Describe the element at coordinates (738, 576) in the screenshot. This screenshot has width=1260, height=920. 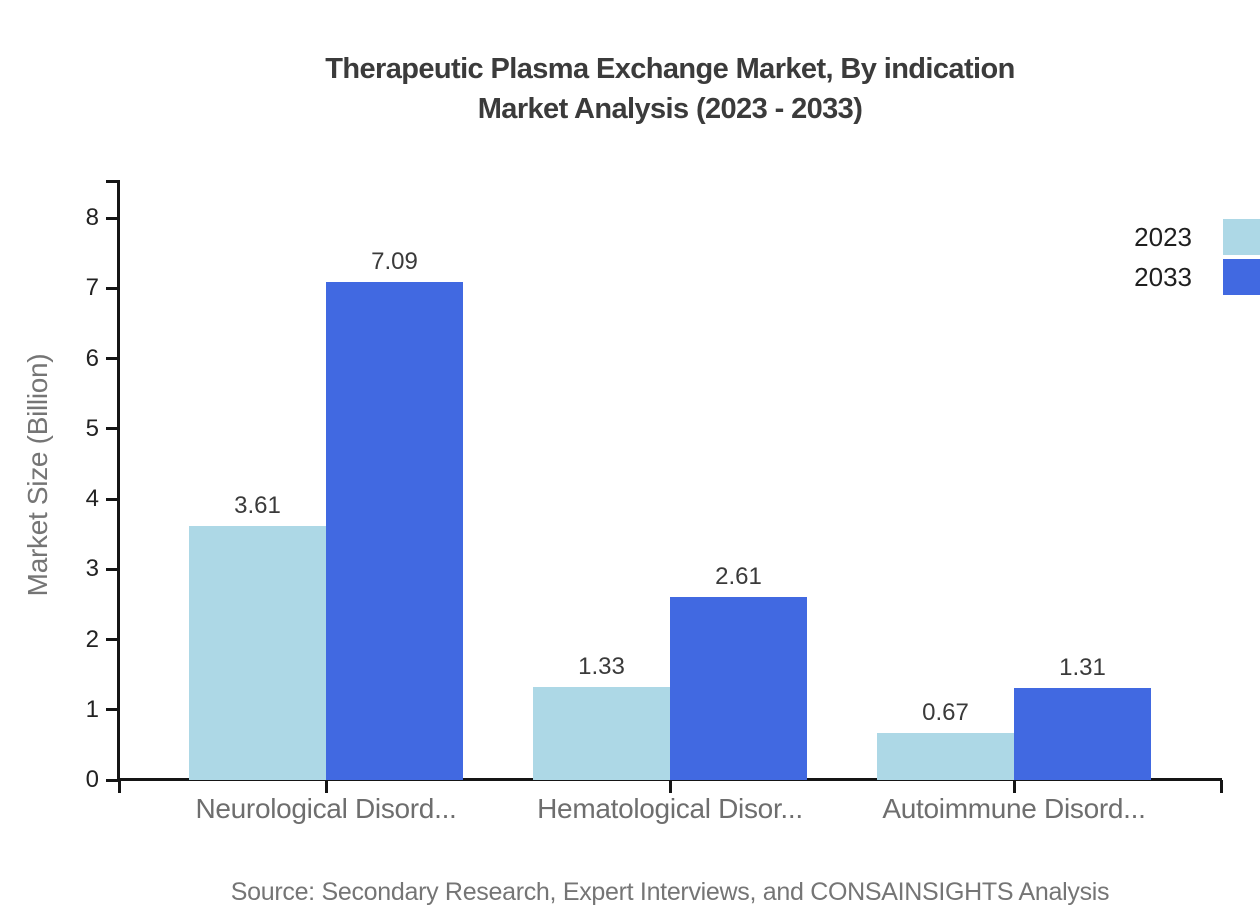
I see `value-label-2033-1: 2.61` at that location.